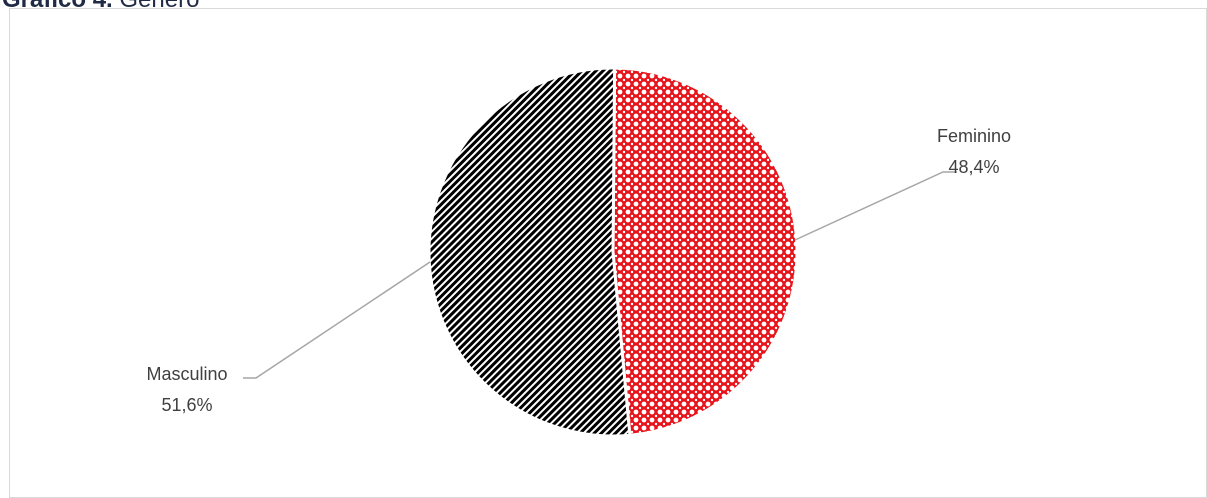 The image size is (1207, 498). I want to click on pie-slice-masculino, so click(529, 252).